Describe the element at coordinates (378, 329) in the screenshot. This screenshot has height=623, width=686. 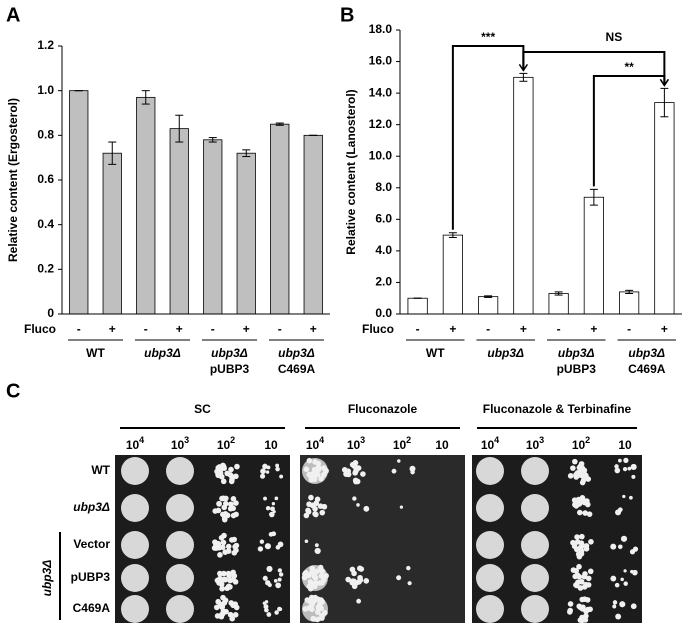
I see `x-axis-label: Fluco` at that location.